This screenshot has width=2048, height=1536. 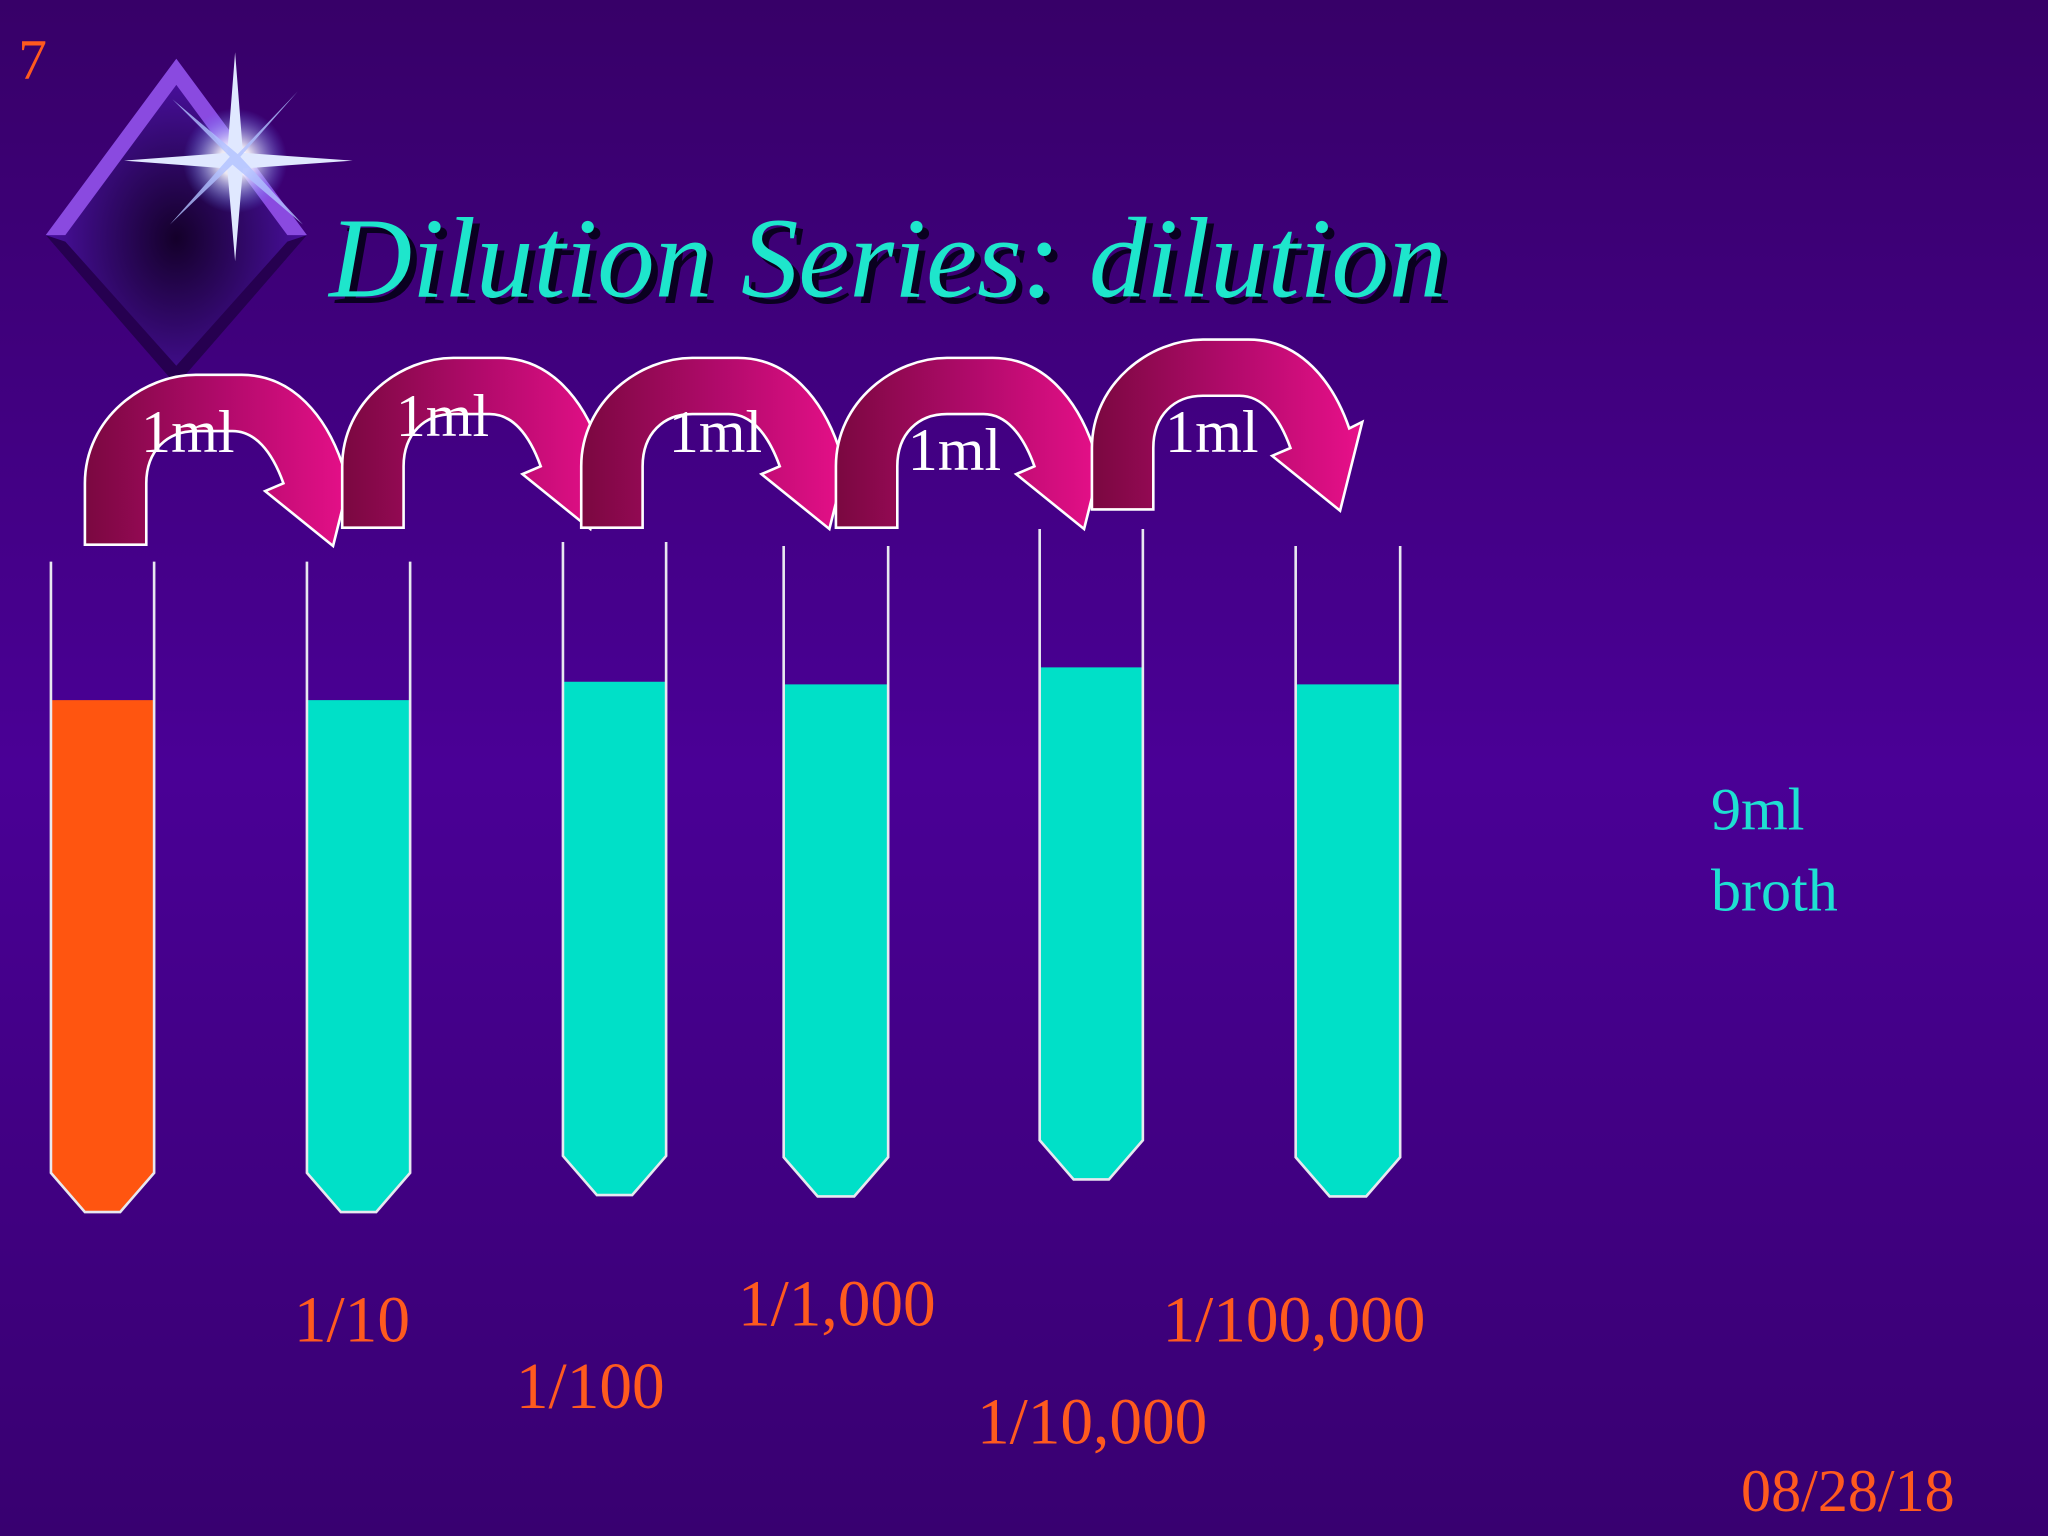 I want to click on dilution-label: 1/10,000, so click(x=1092, y=1422).